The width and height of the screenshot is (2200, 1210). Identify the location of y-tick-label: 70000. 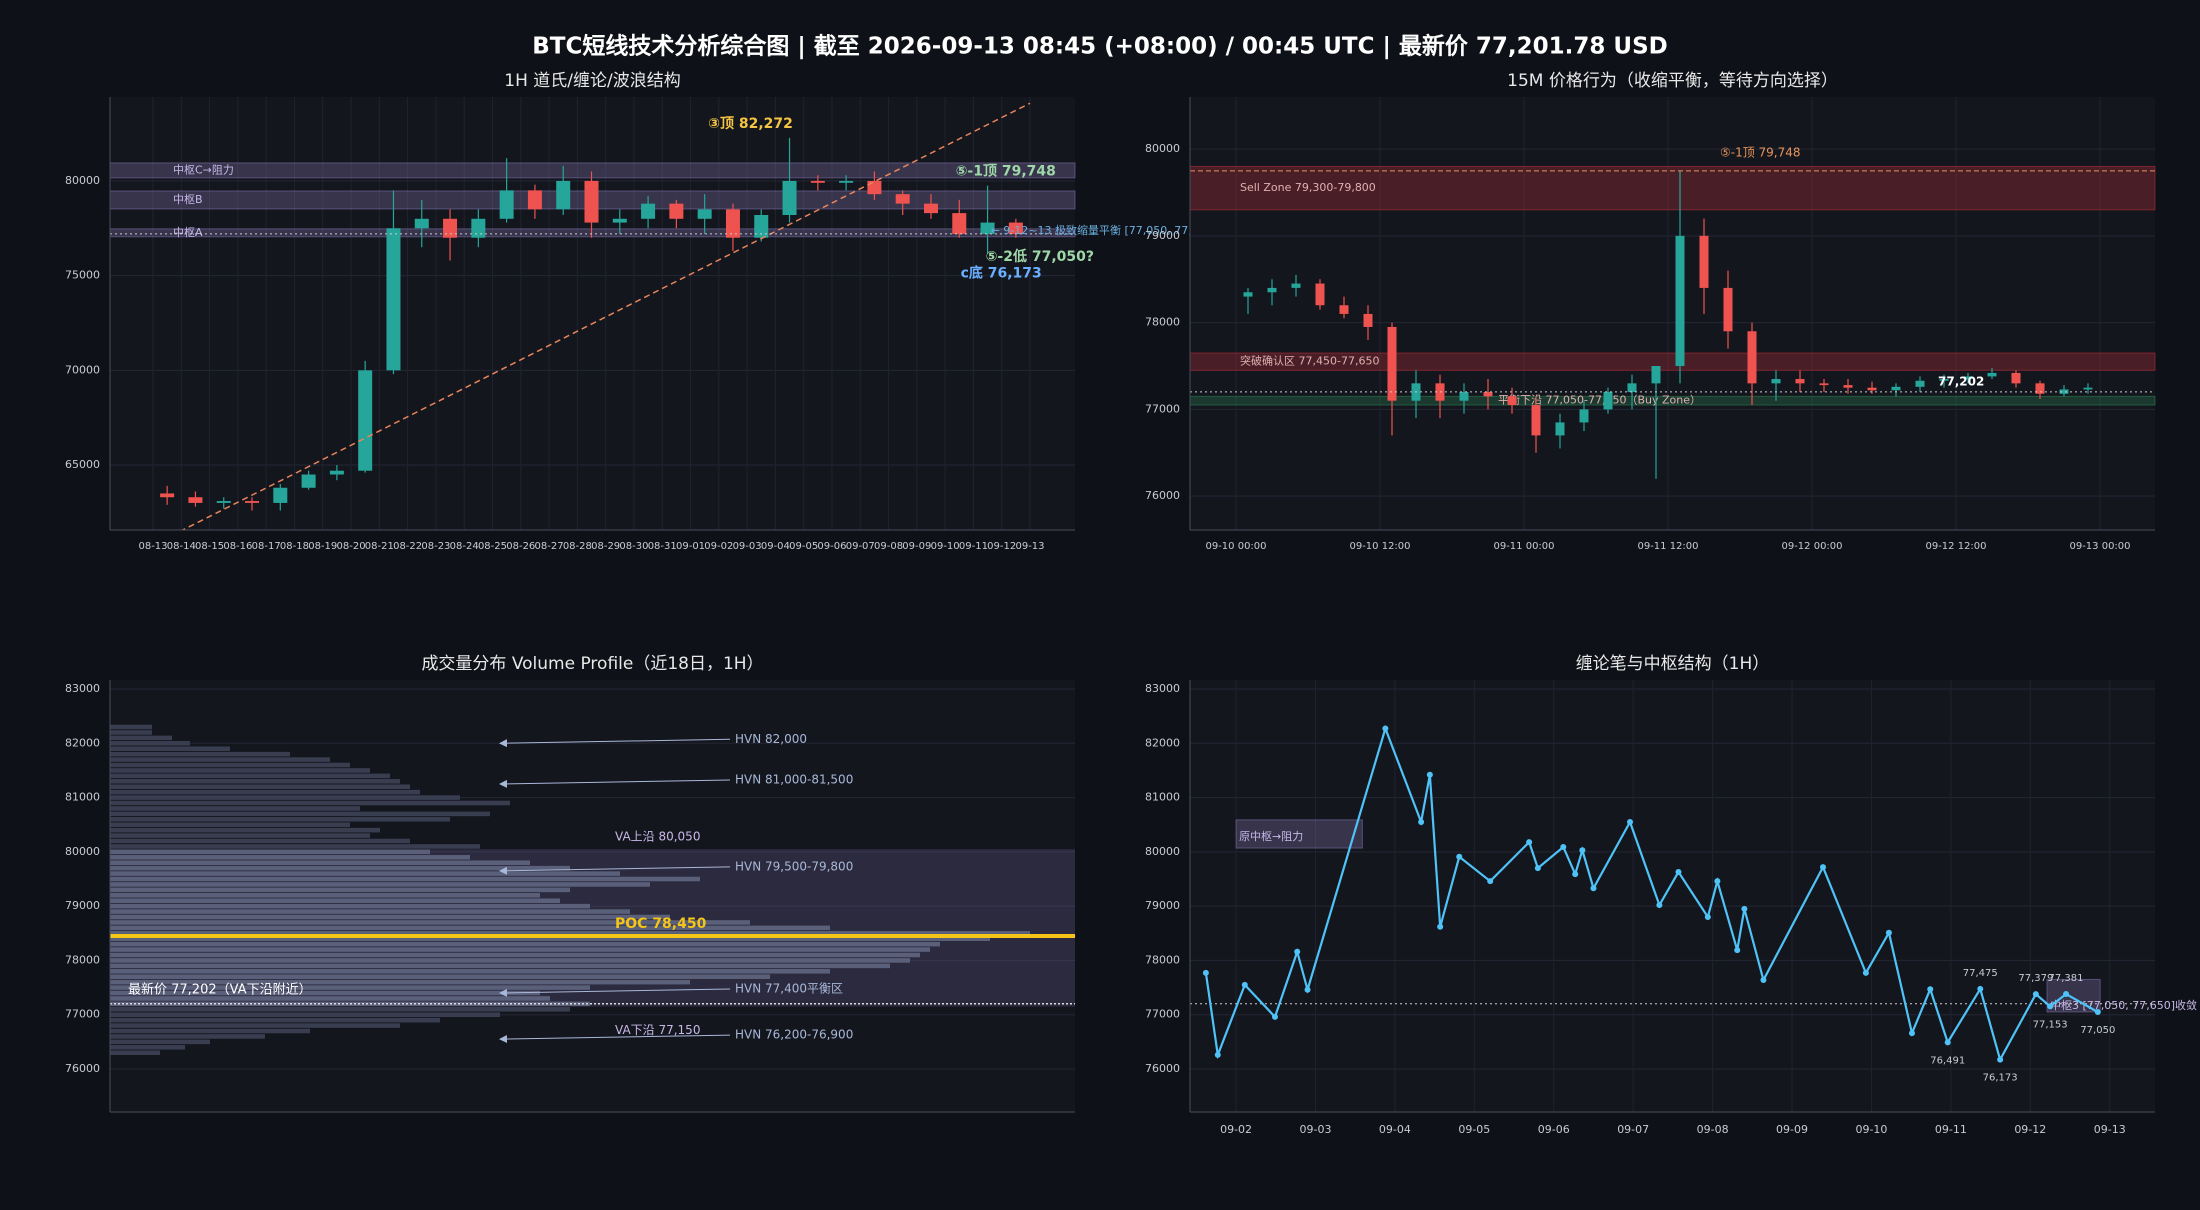
(82, 369).